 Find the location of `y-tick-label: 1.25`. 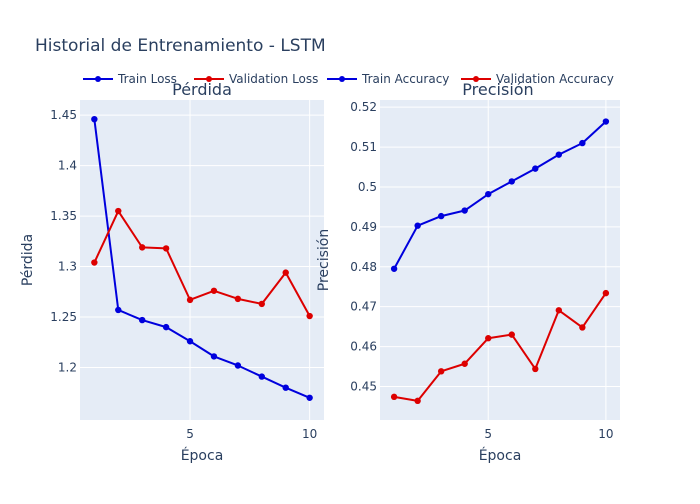

y-tick-label: 1.25 is located at coordinates (63, 317).